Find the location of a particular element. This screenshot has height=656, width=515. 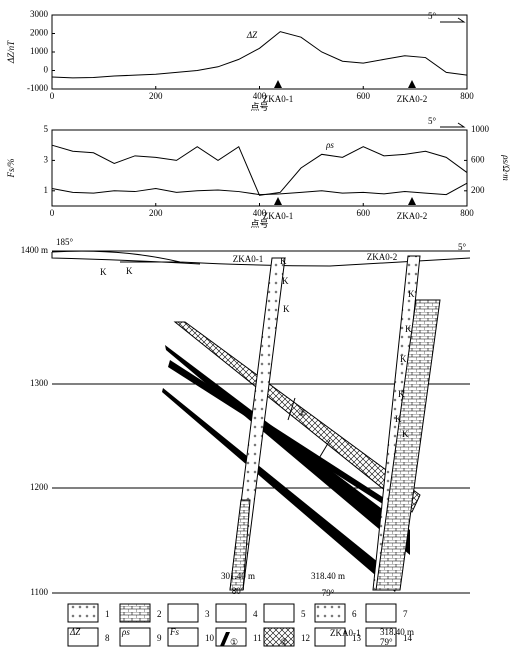

x-tick-label: 400 is located at coordinates (260, 96).